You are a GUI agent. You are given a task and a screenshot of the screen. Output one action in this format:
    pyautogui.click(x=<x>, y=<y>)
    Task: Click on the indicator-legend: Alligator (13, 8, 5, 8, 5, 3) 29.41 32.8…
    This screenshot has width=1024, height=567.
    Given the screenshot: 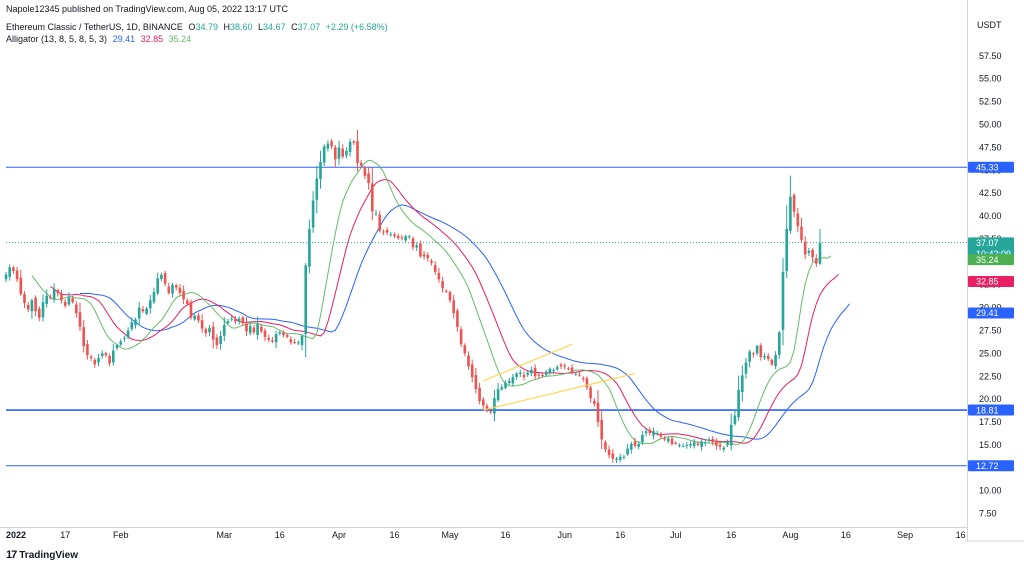 What is the action you would take?
    pyautogui.click(x=100, y=39)
    